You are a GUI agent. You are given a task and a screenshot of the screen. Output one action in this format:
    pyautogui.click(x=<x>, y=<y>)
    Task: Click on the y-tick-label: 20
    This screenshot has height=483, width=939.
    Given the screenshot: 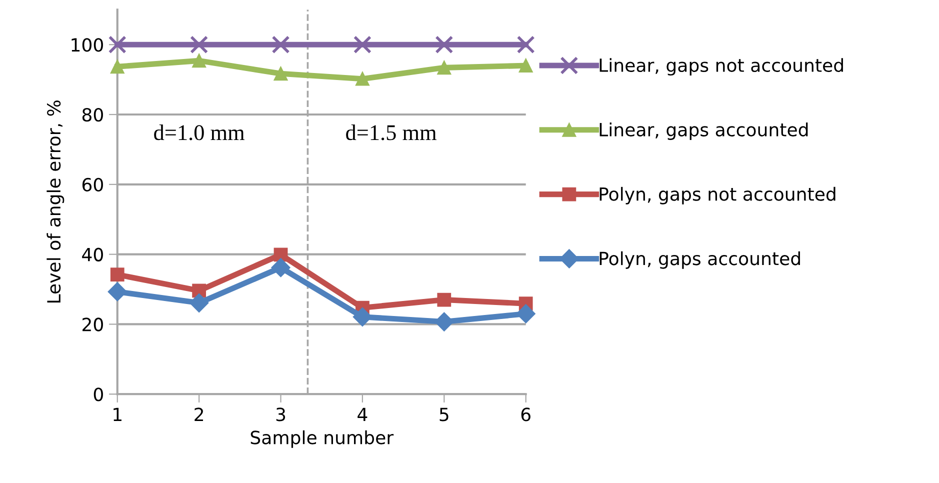 What is the action you would take?
    pyautogui.click(x=92, y=325)
    